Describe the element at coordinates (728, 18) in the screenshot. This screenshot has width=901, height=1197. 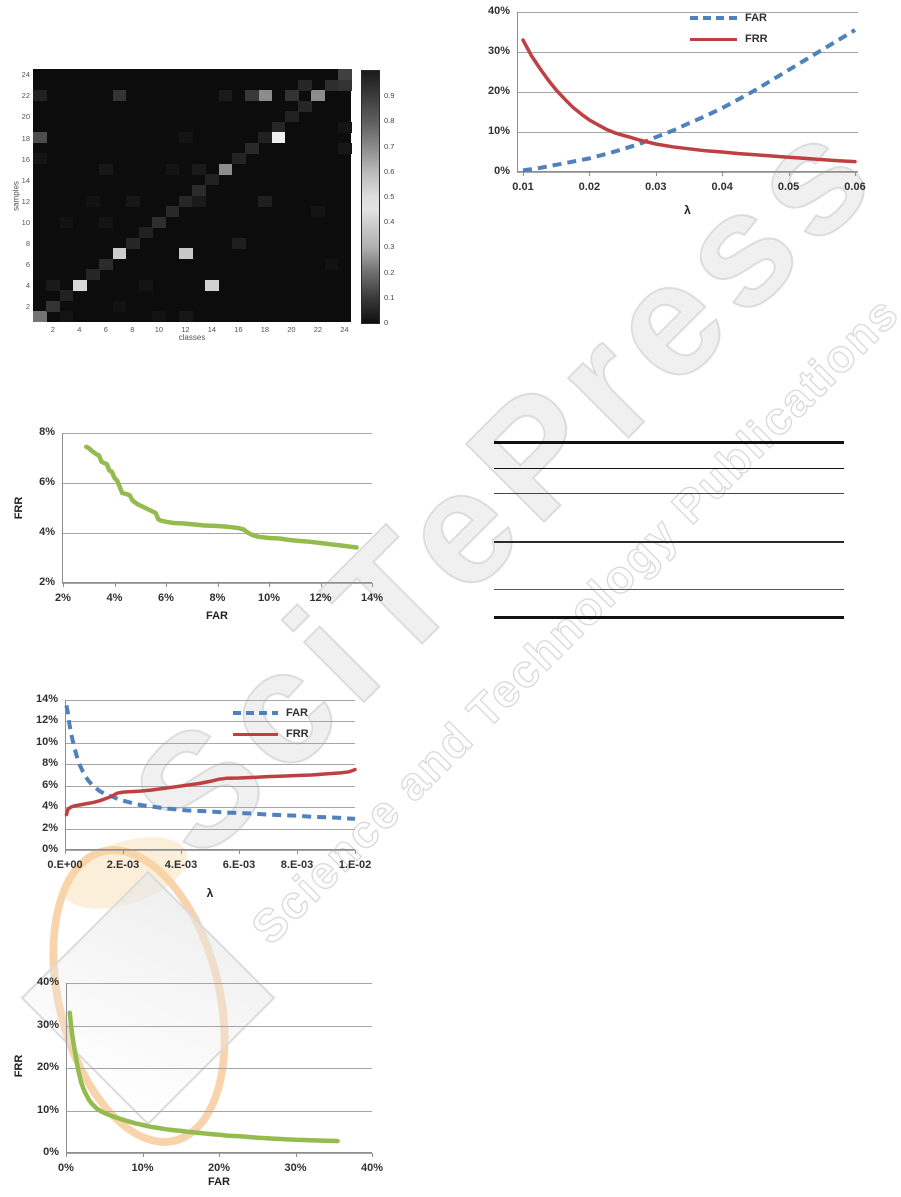
I see `legend-item-far: FAR` at that location.